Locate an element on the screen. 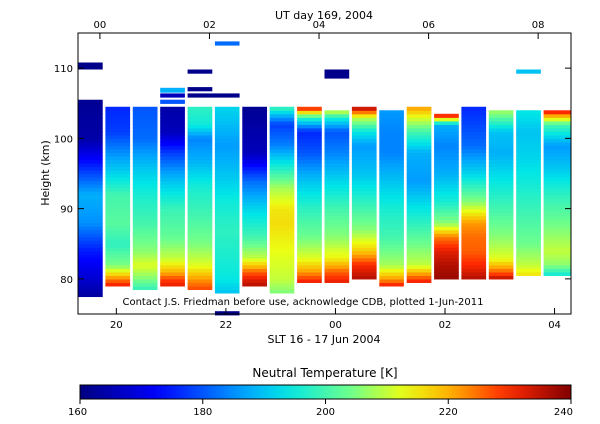 Image resolution: width=600 pixels, height=424 pixels. bottom-axis: 20 22 00 02 04 is located at coordinates (335, 319).